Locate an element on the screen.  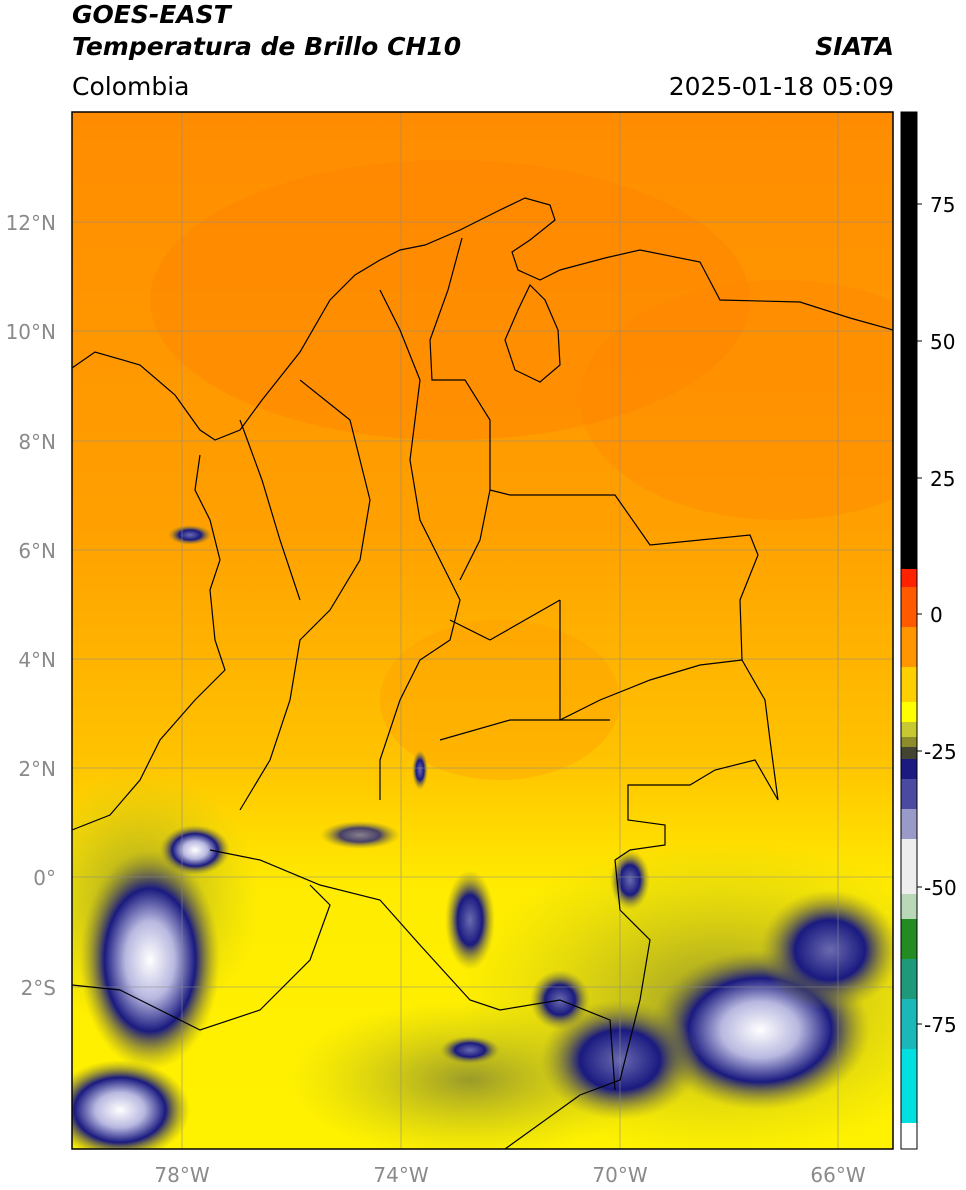
lon-label: 74°W is located at coordinates (400, 1175).